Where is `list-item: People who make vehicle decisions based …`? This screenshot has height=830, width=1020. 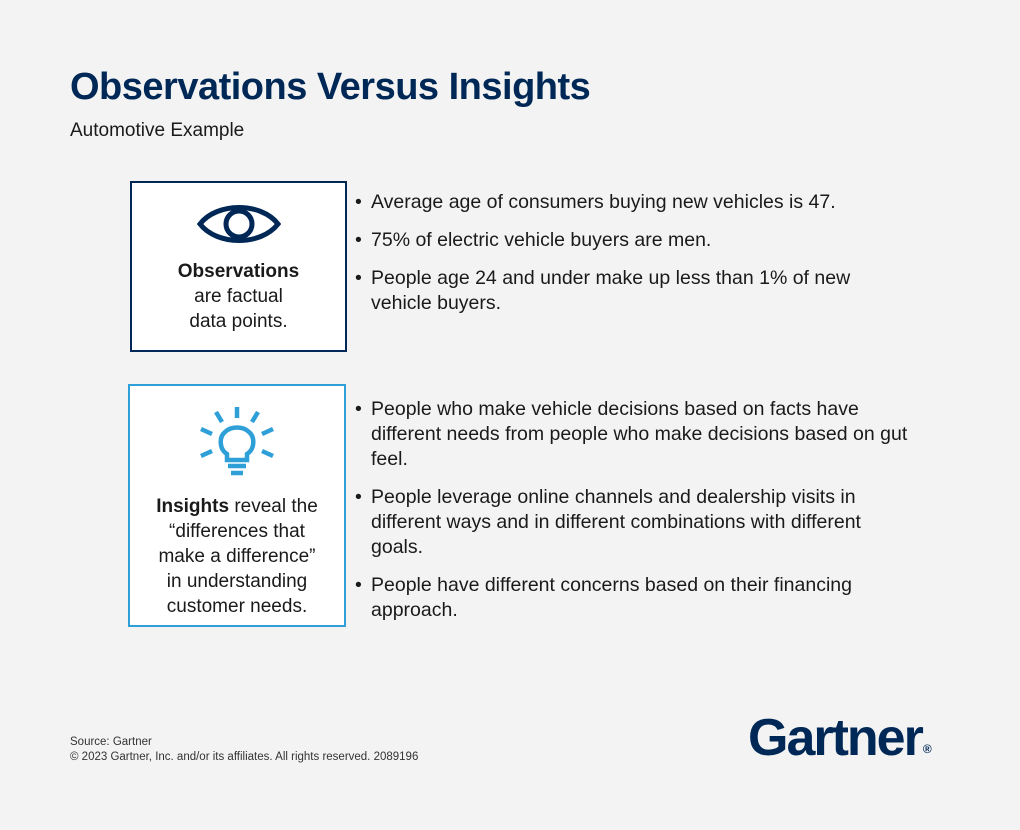 list-item: People who make vehicle decisions based … is located at coordinates (635, 434).